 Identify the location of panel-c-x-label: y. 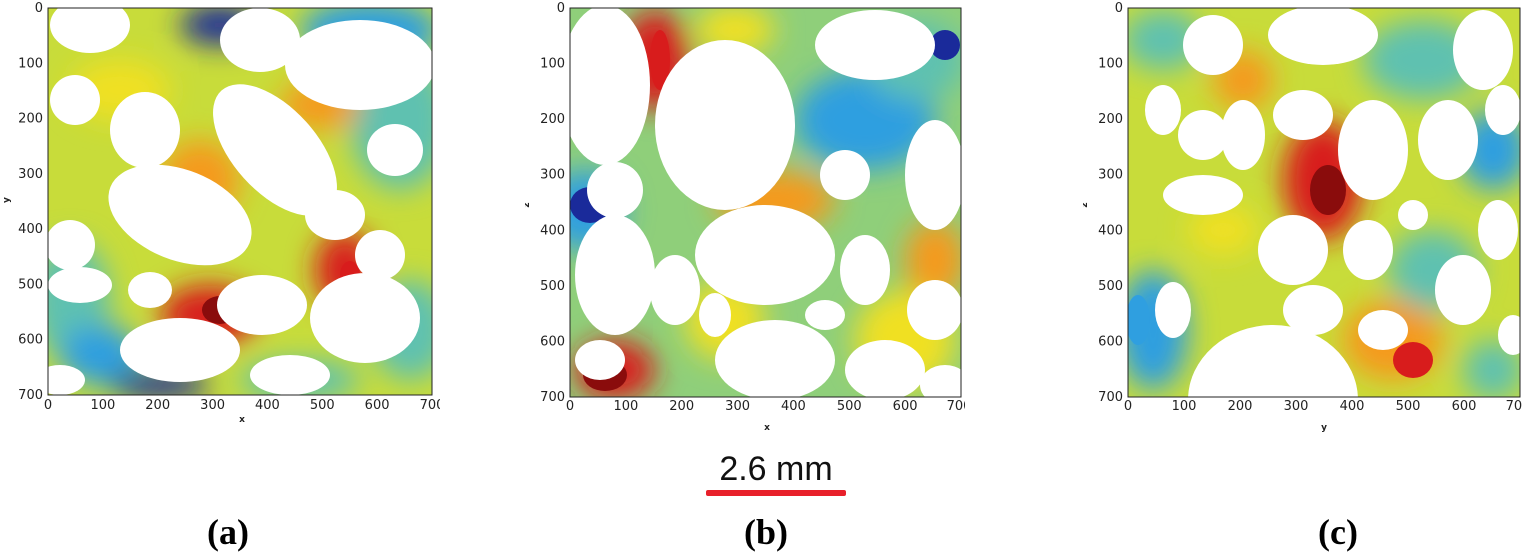
(1324, 428).